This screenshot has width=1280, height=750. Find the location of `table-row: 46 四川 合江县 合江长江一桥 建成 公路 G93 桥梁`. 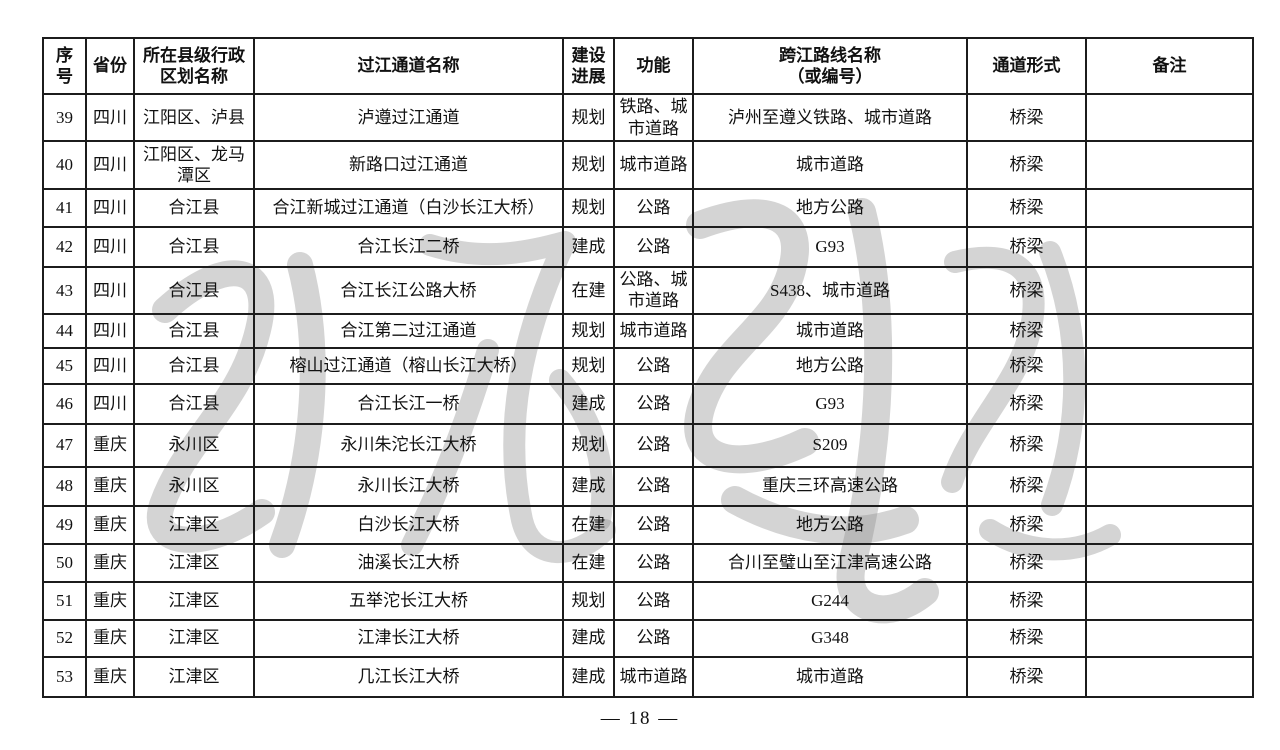

table-row: 46 四川 合江县 合江长江一桥 建成 公路 G93 桥梁 is located at coordinates (648, 403).